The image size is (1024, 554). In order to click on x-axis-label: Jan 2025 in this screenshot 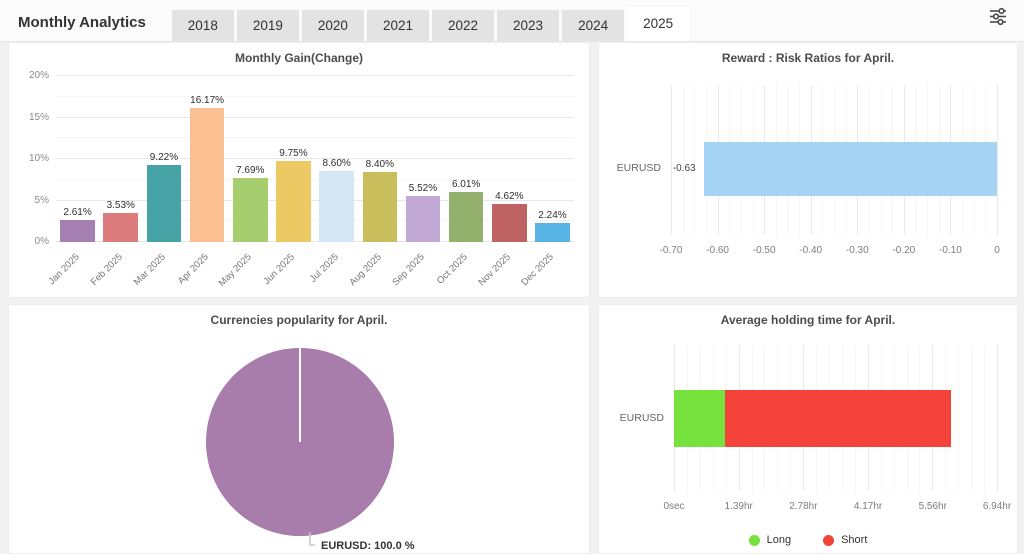, I will do `click(64, 269)`.